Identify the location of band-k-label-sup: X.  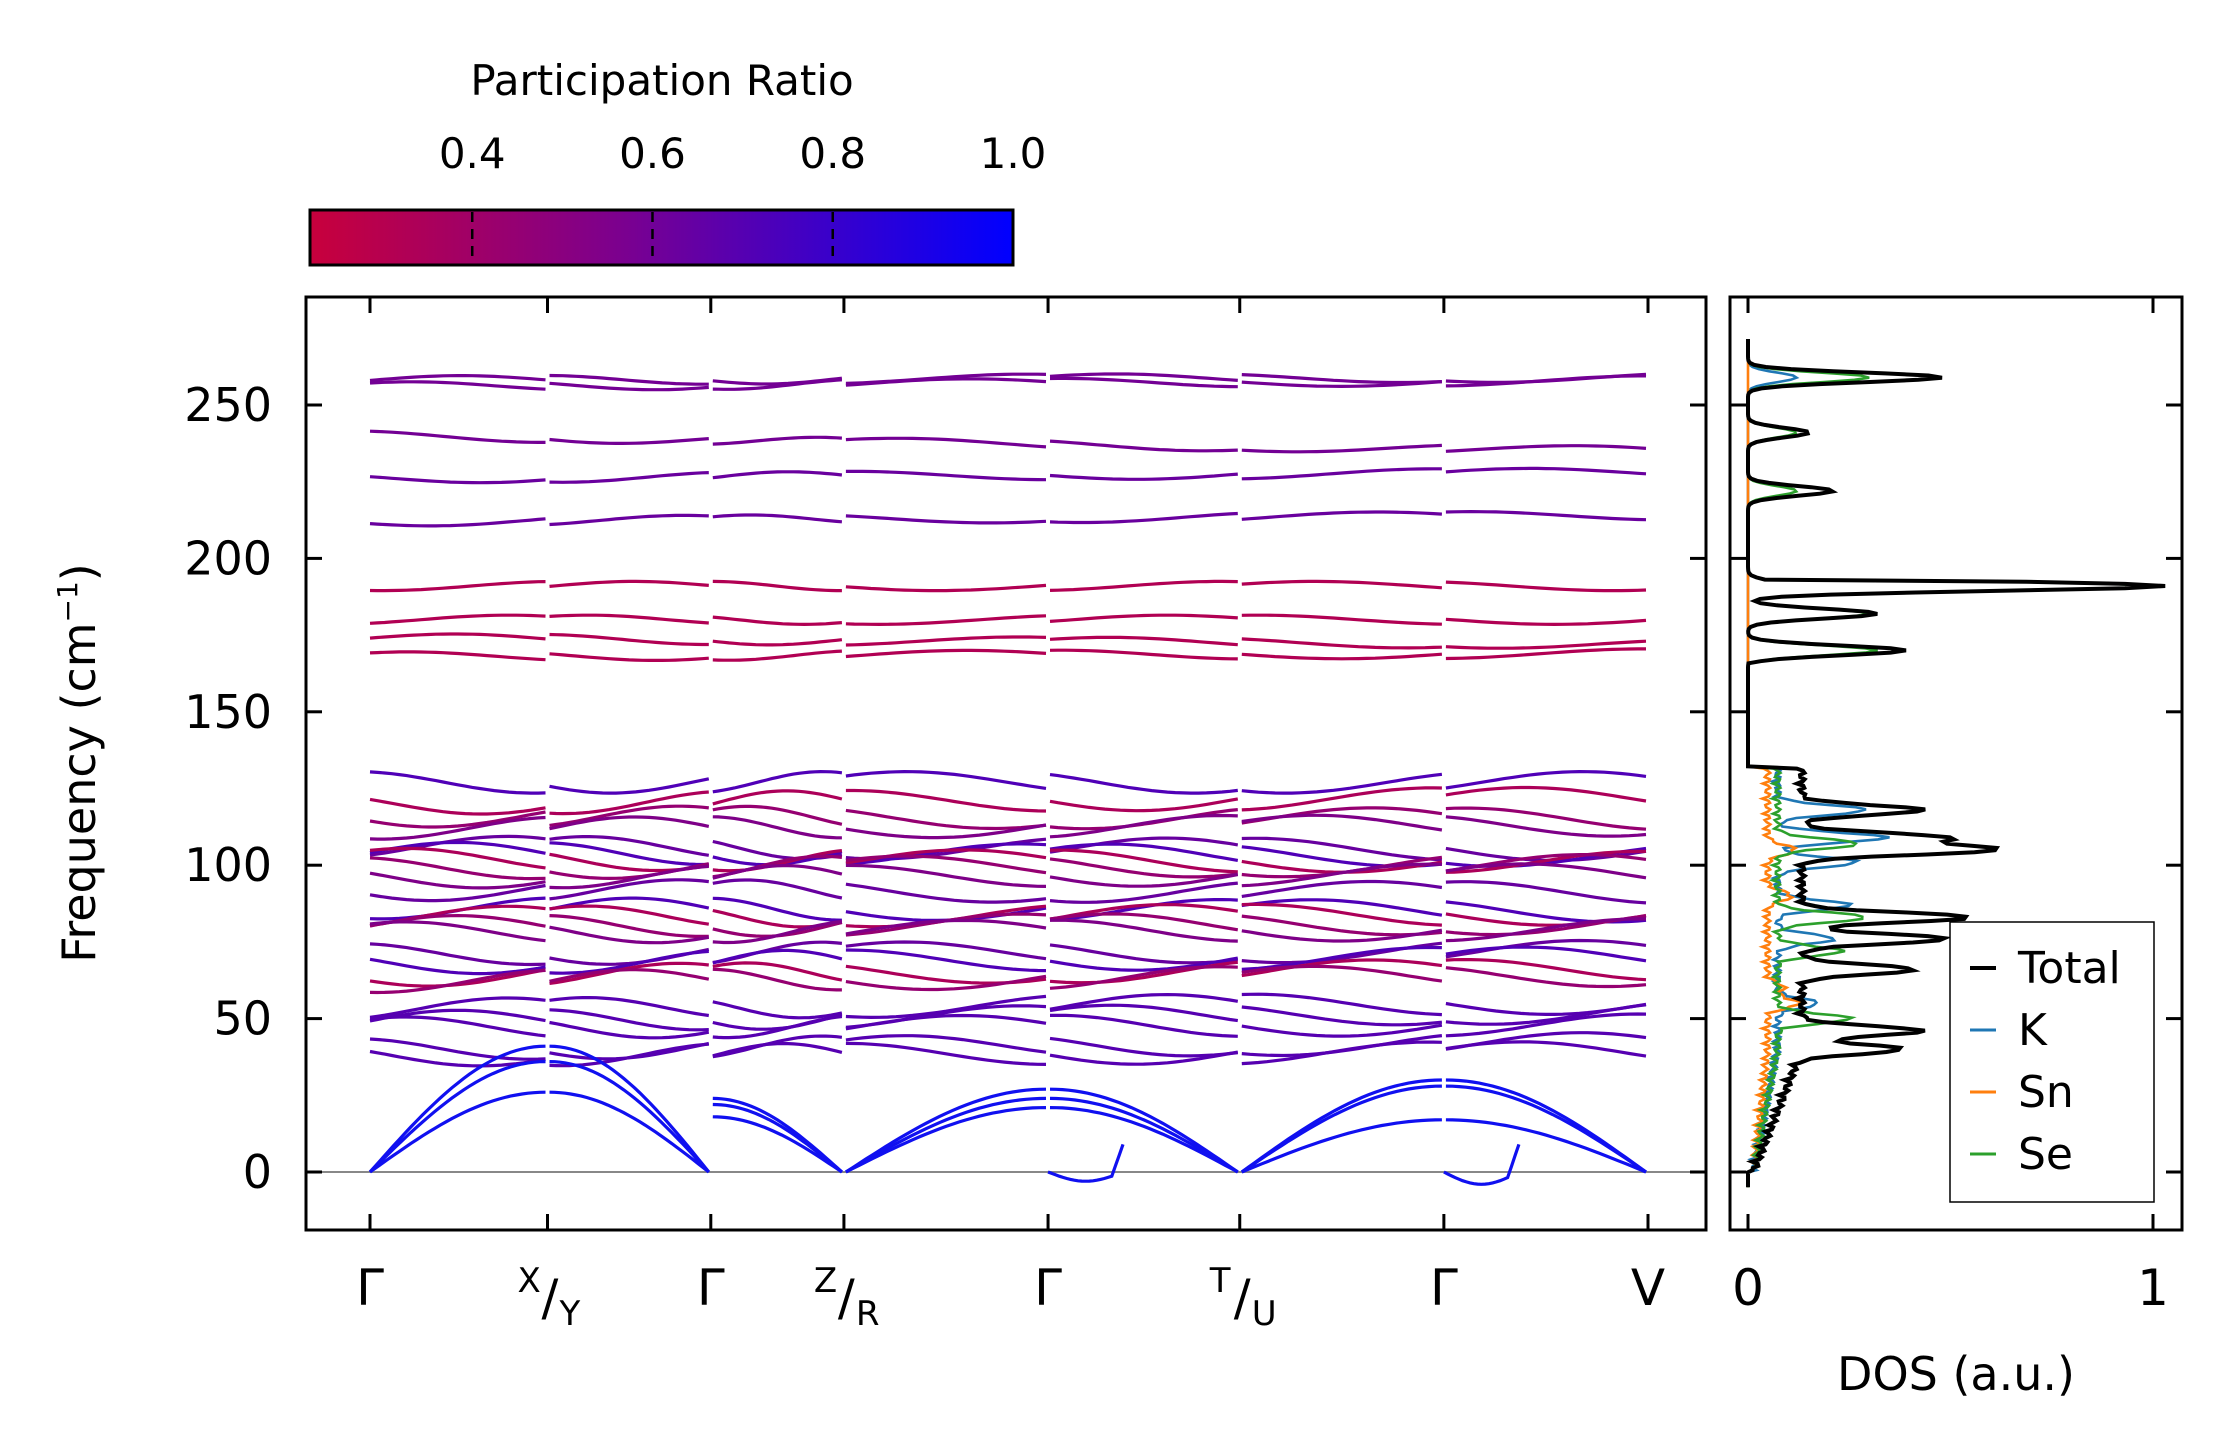
(529, 1281).